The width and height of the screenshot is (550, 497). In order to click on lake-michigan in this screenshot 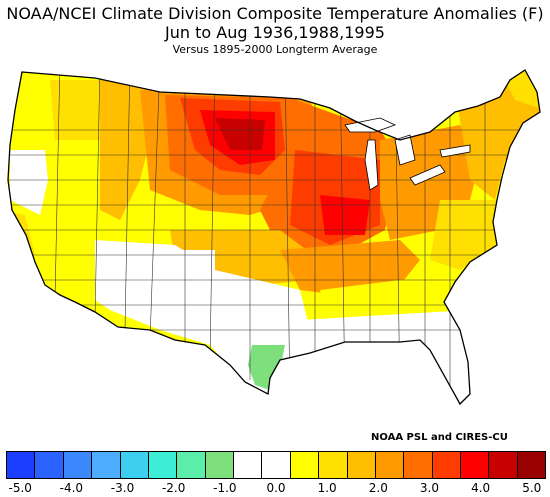, I will do `click(371, 165)`.